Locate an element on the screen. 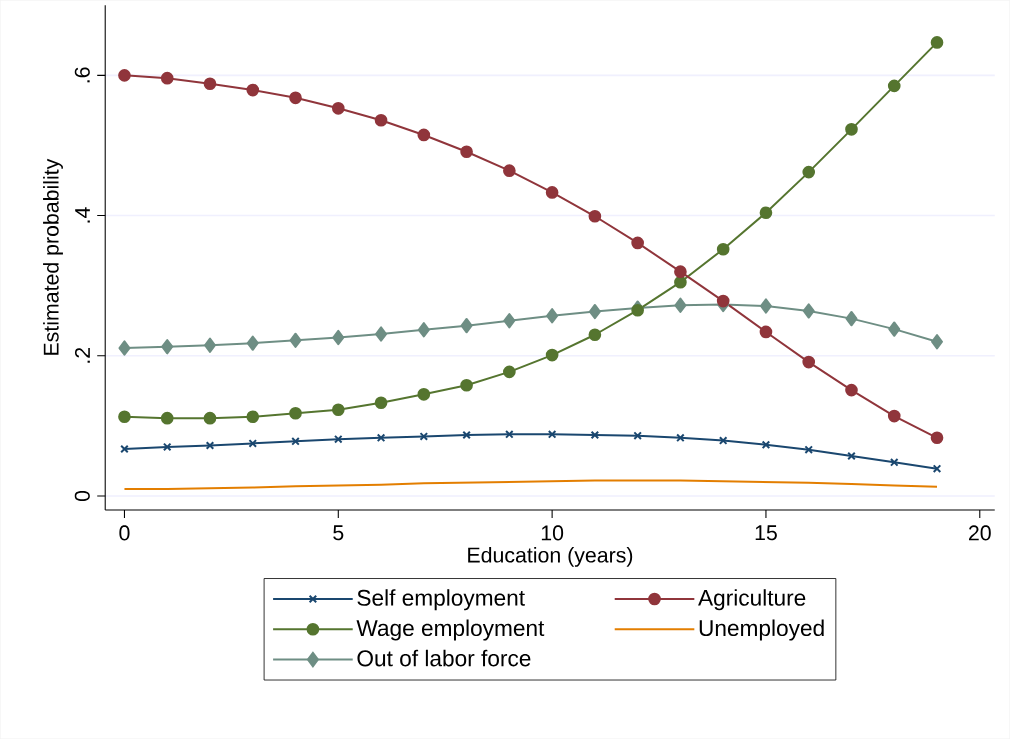  x-axis-title: Education (years) is located at coordinates (550, 556).